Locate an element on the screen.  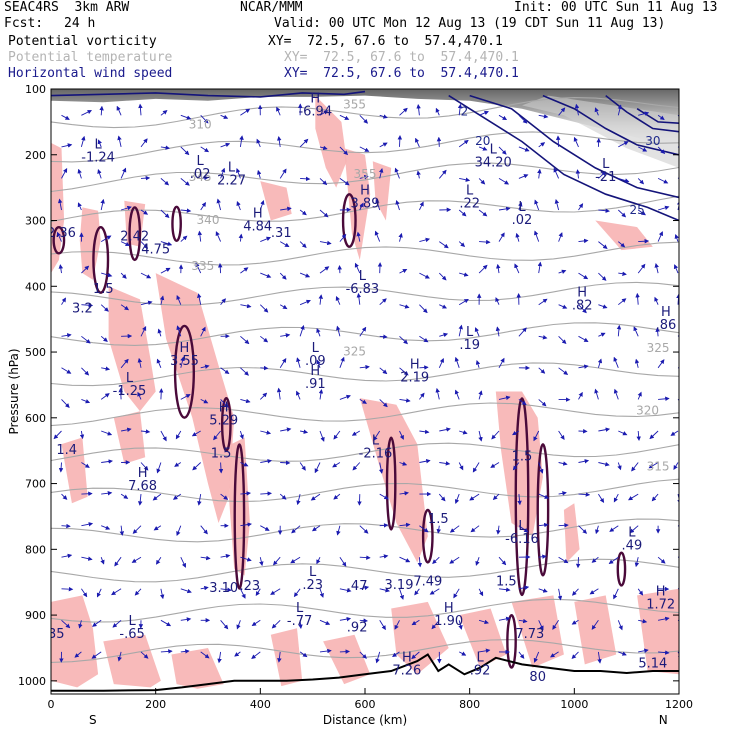
pv-extremum-value: 1.72 is located at coordinates (660, 605).